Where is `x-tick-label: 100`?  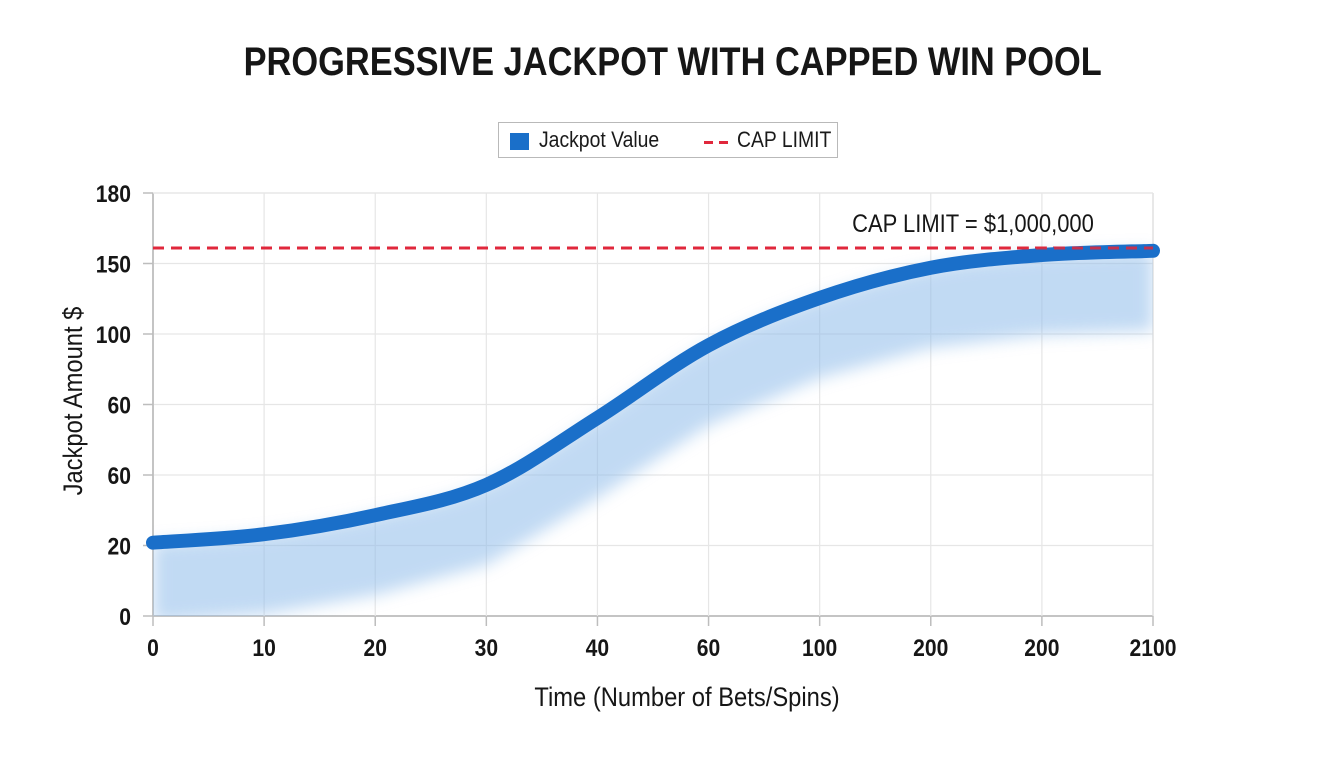 x-tick-label: 100 is located at coordinates (819, 648).